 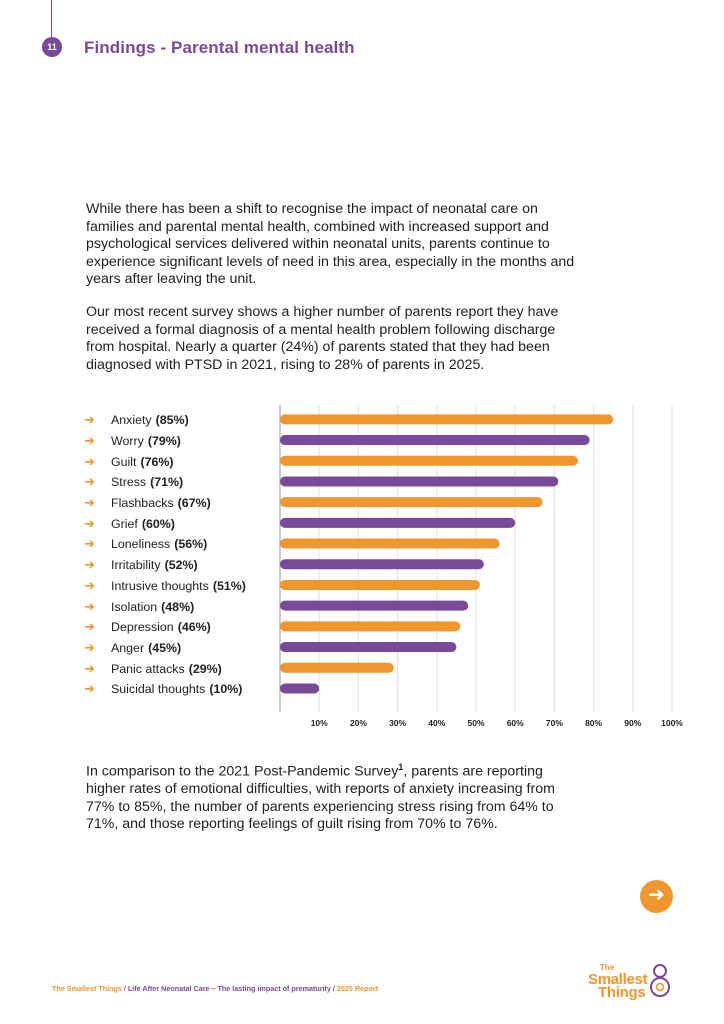 I want to click on bar-suicidal-thoughts, so click(x=300, y=688).